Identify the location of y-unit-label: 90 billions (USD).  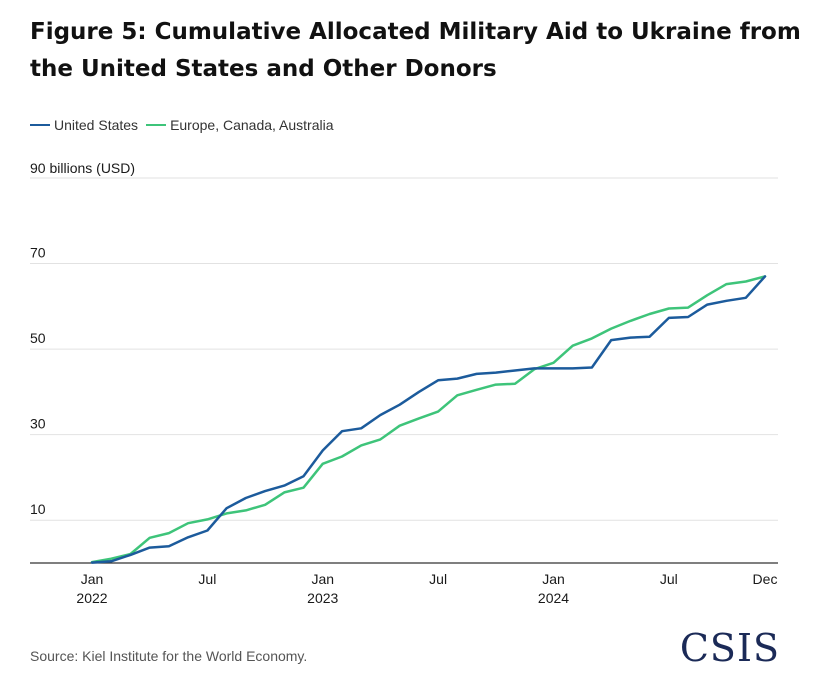
(82, 168).